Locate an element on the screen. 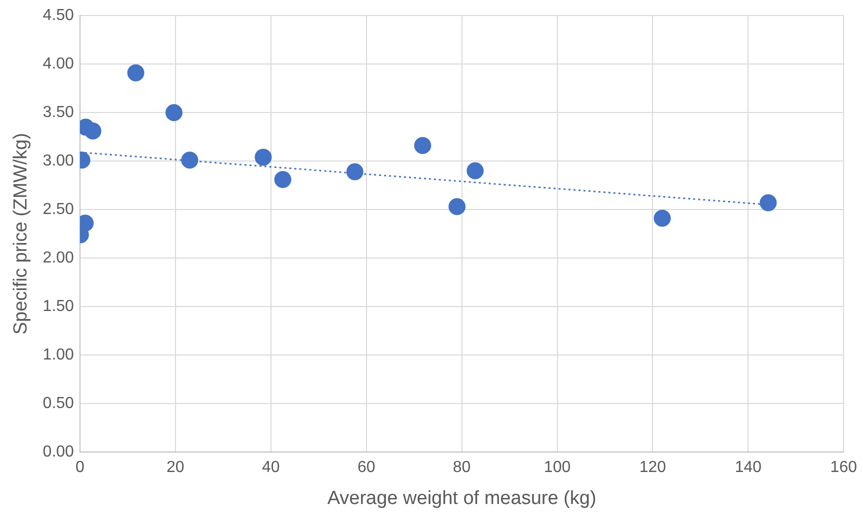 The height and width of the screenshot is (518, 863). x-tick-label: 160 is located at coordinates (844, 467).